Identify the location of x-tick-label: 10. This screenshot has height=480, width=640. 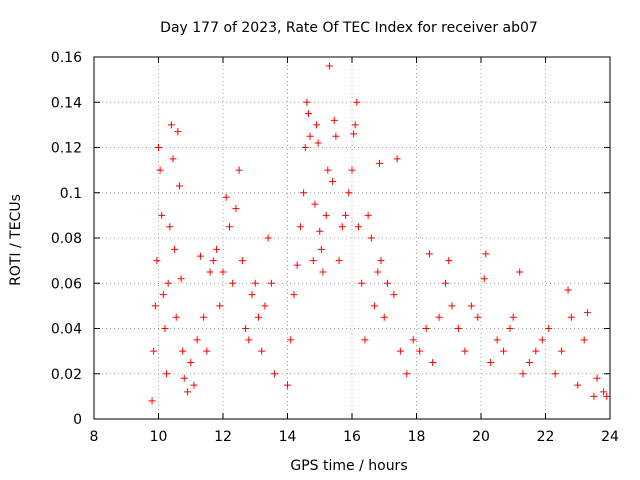
(159, 437).